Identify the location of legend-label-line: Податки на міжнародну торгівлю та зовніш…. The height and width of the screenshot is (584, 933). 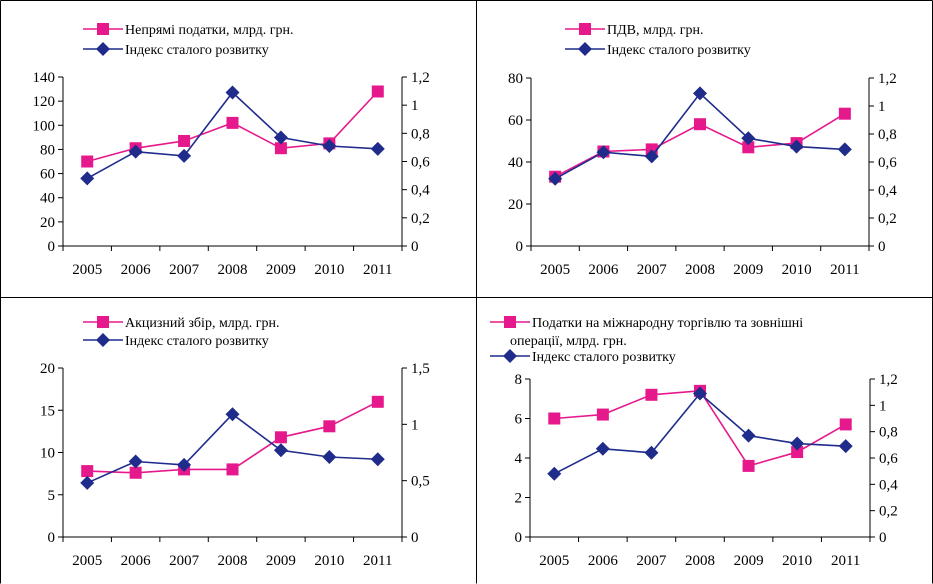
(667, 323).